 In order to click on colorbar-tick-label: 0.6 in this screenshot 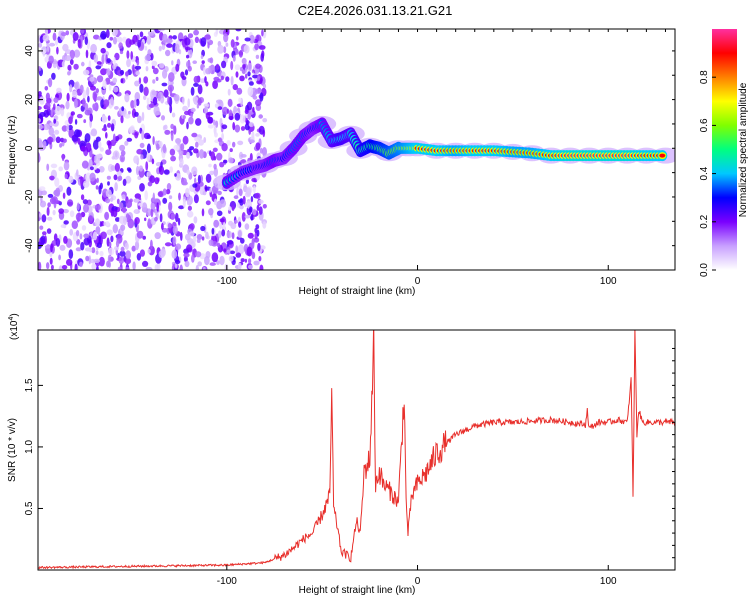, I will do `click(704, 125)`.